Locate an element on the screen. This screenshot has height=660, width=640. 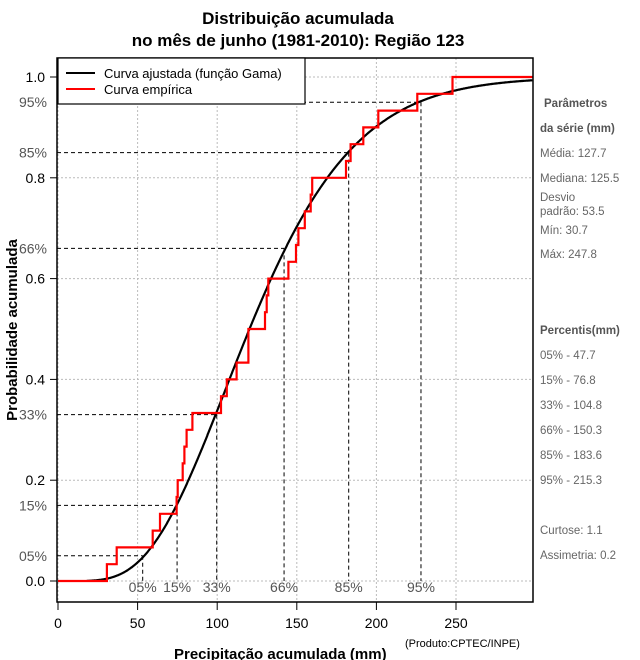
percentile-y-label: 33% is located at coordinates (33, 415).